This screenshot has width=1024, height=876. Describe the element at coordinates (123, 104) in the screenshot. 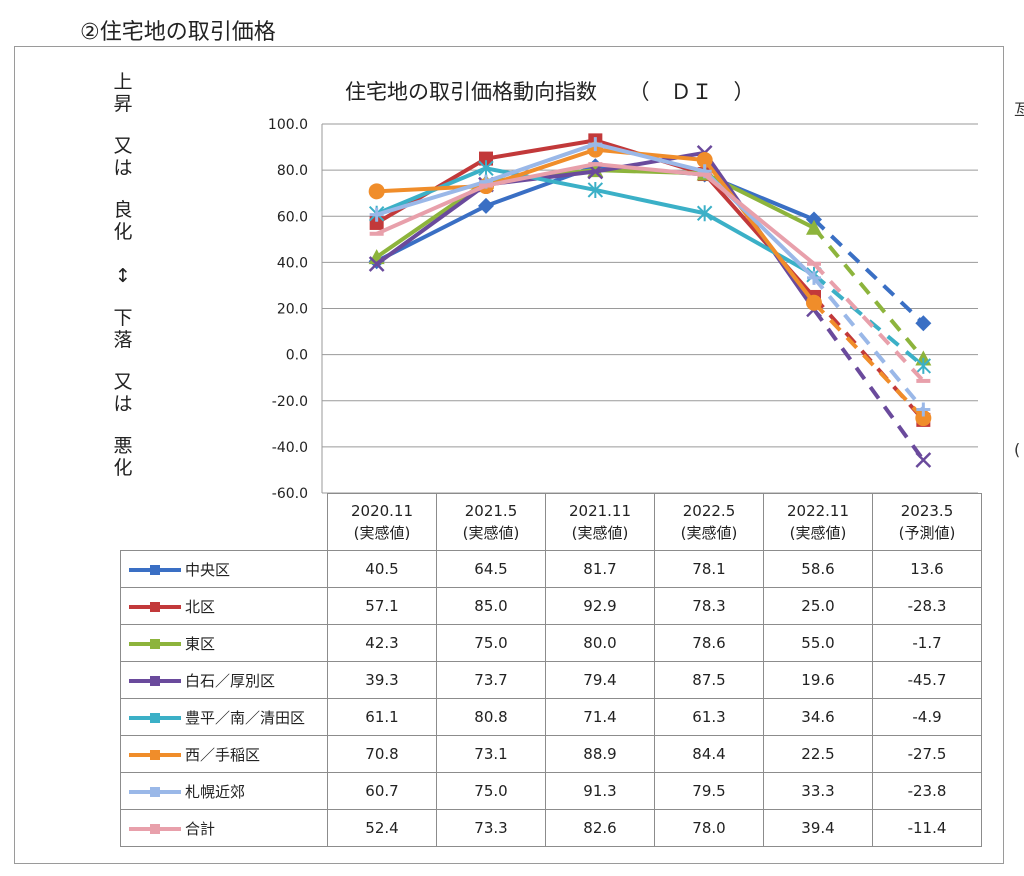

I see `y-description-char: 昇` at that location.